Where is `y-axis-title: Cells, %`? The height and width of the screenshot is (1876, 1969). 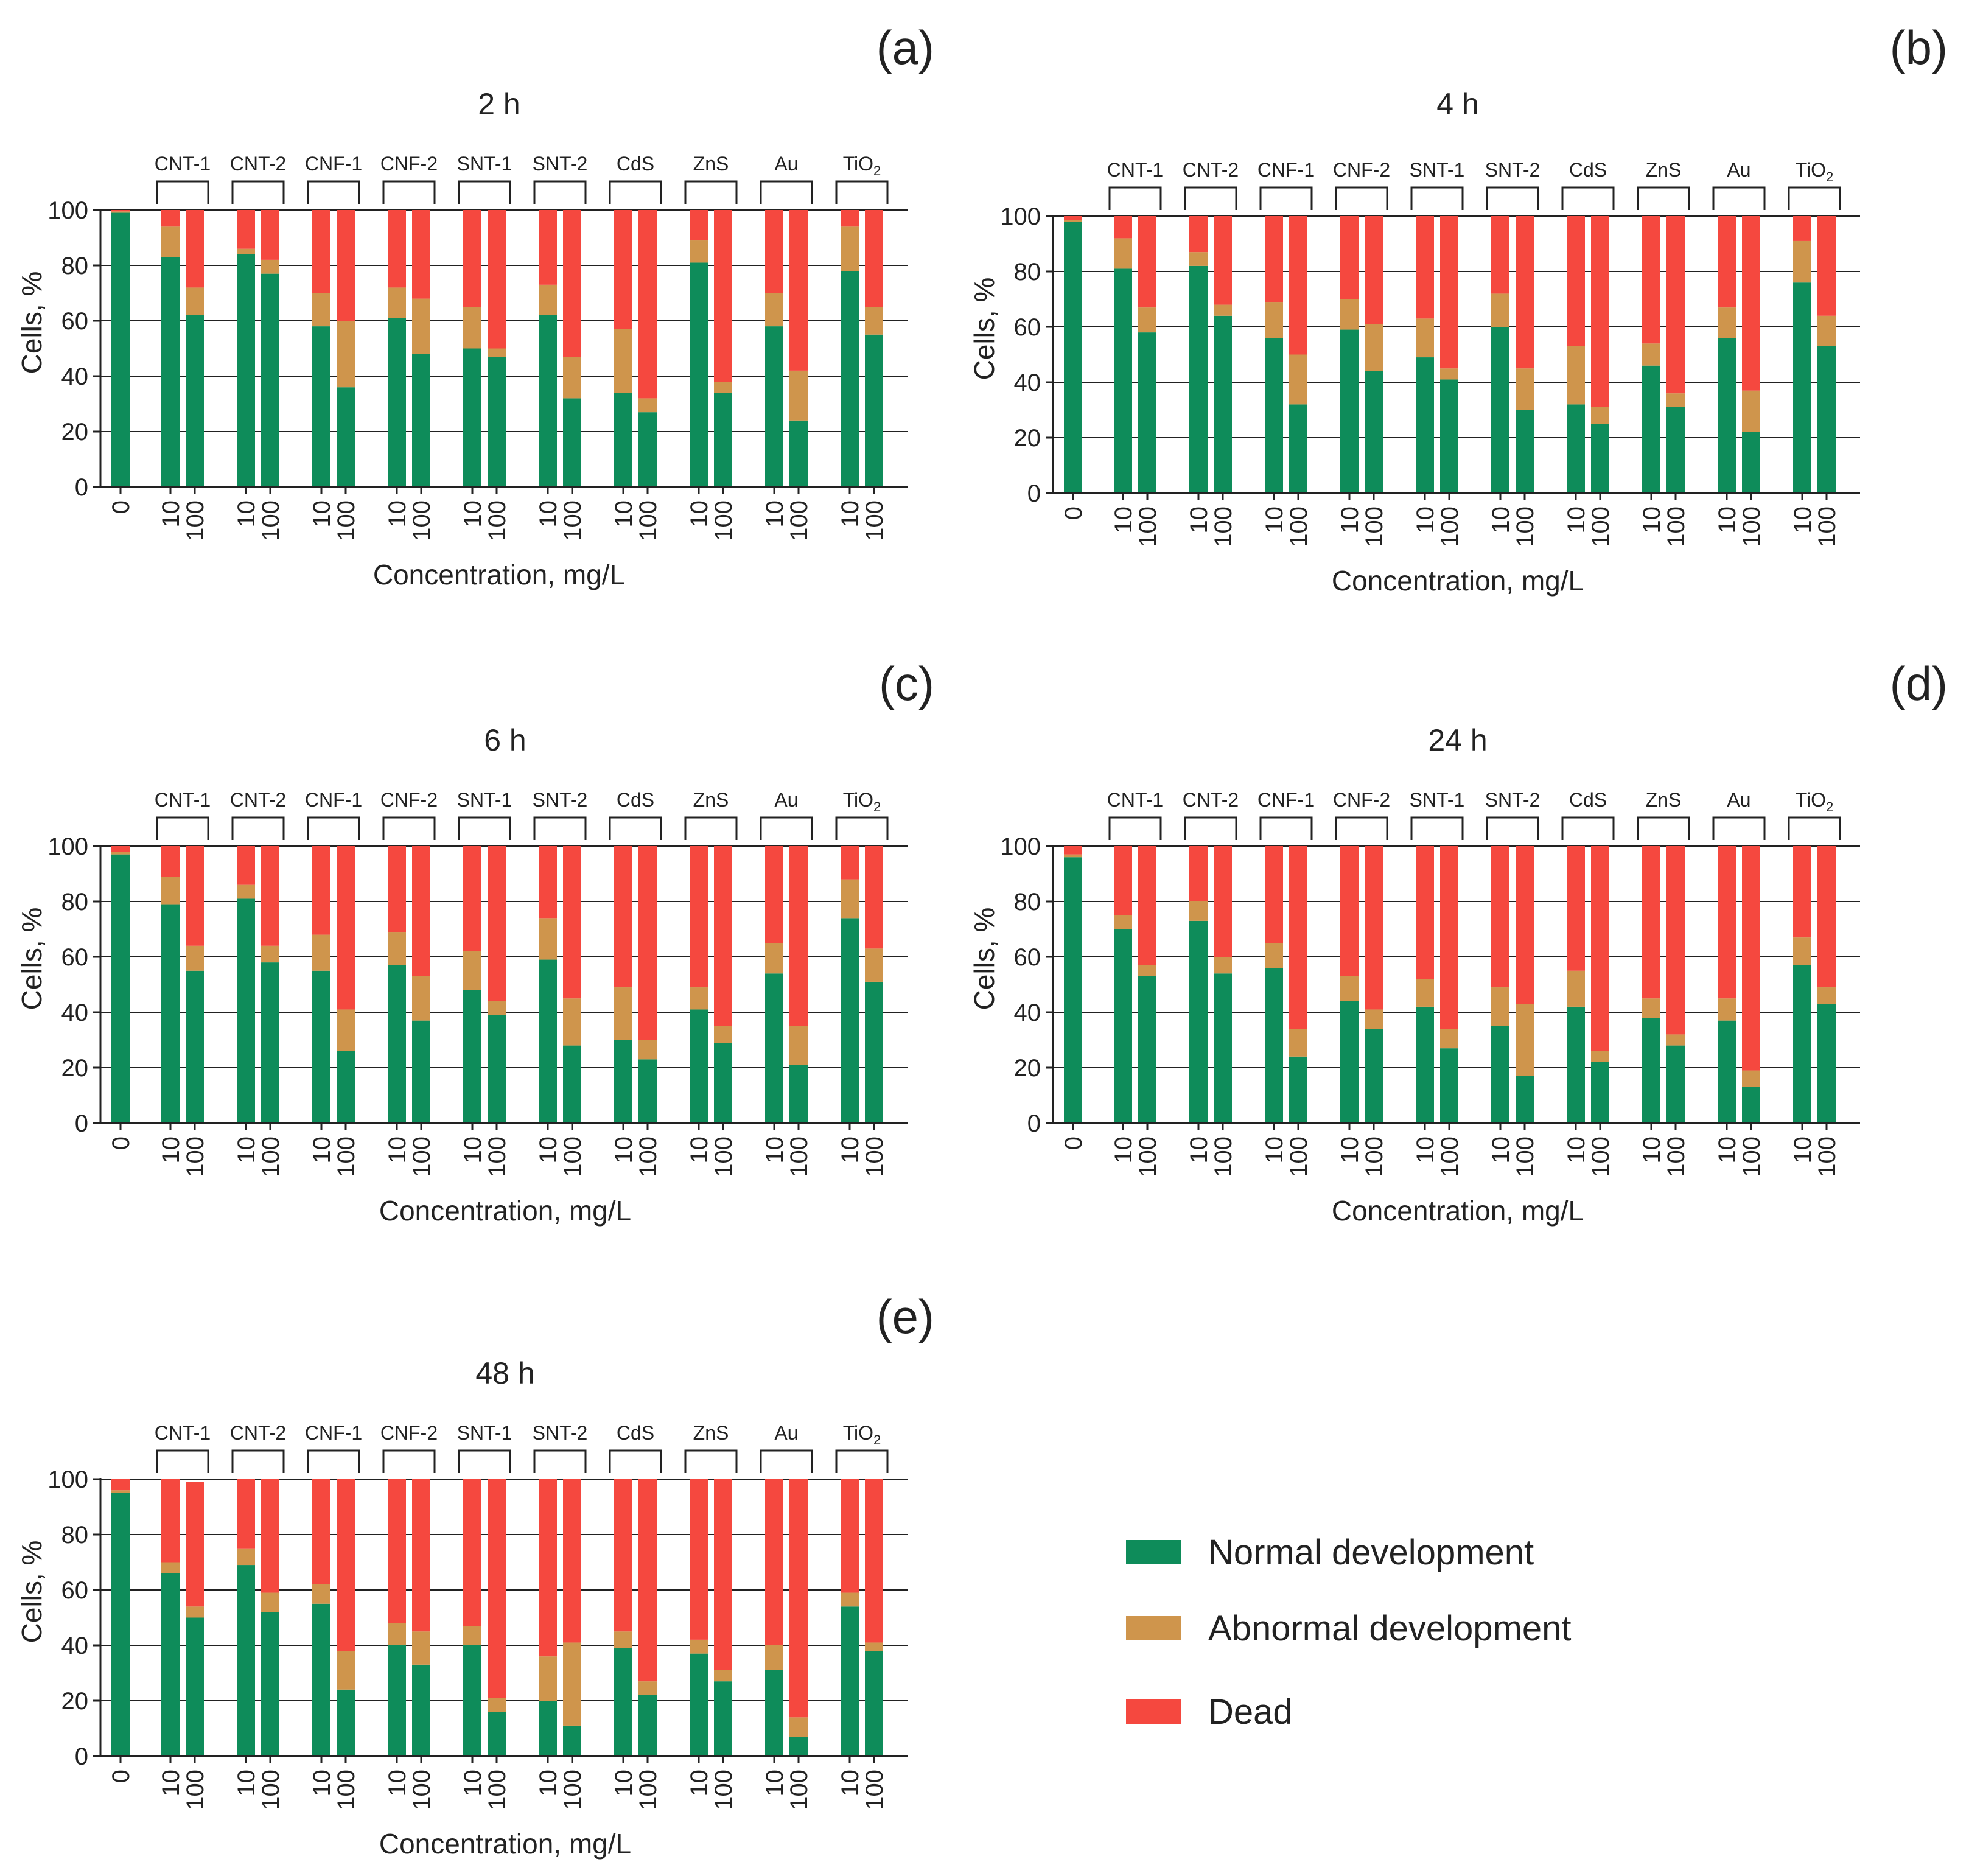
y-axis-title: Cells, % is located at coordinates (31, 322).